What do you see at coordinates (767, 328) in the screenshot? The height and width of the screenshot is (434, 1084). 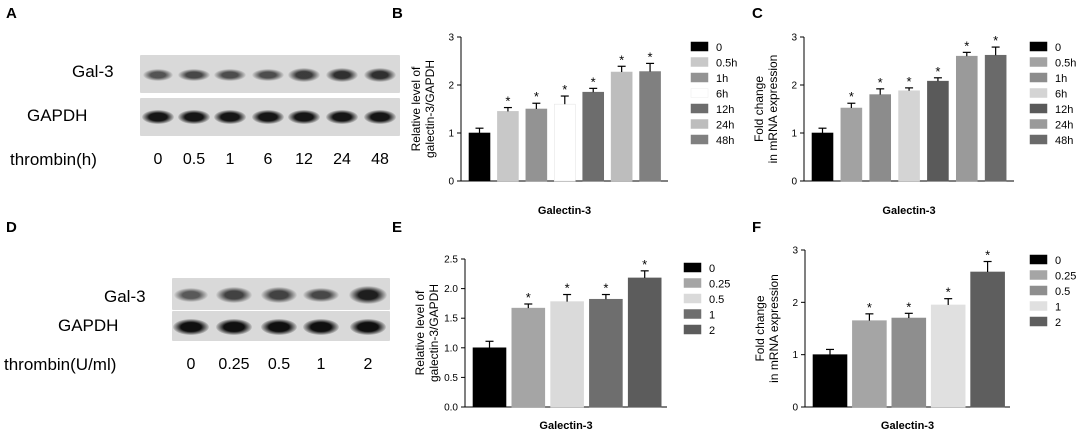 I see `y-axis-title: Fold changein mRNA expression` at bounding box center [767, 328].